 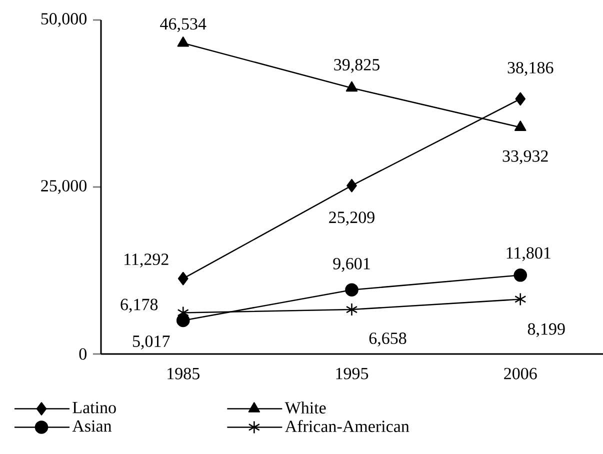 What do you see at coordinates (357, 66) in the screenshot?
I see `data-label: 39,825` at bounding box center [357, 66].